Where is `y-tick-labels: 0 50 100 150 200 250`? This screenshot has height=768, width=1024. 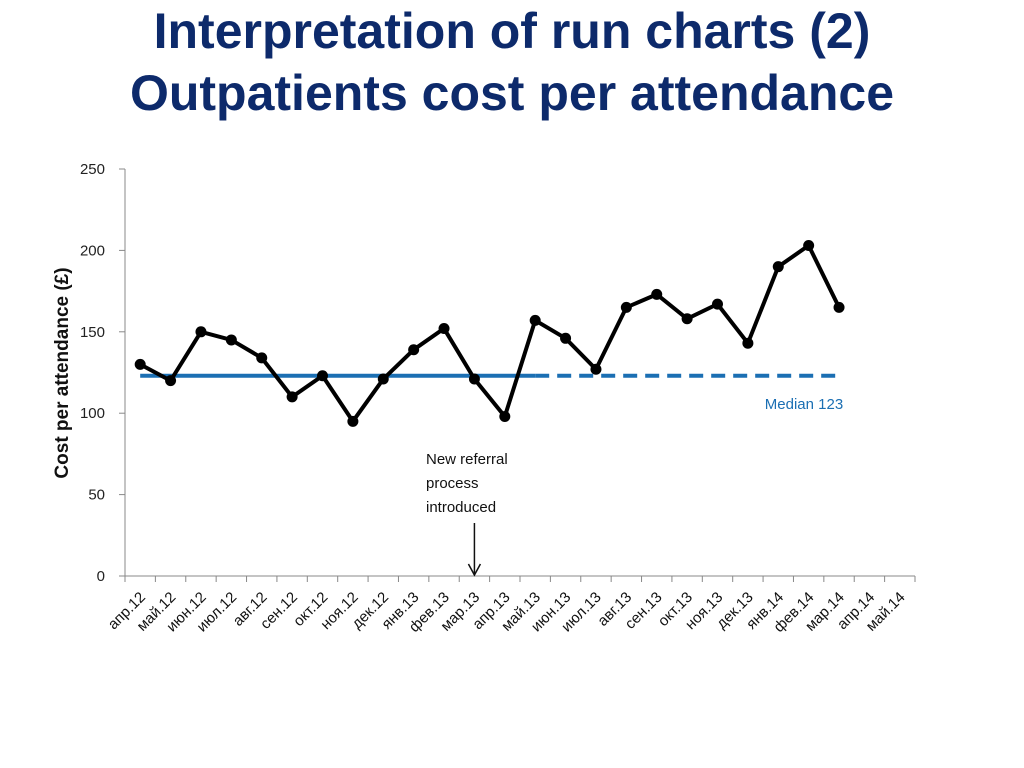 y-tick-labels: 0 50 100 150 200 250 is located at coordinates (102, 373).